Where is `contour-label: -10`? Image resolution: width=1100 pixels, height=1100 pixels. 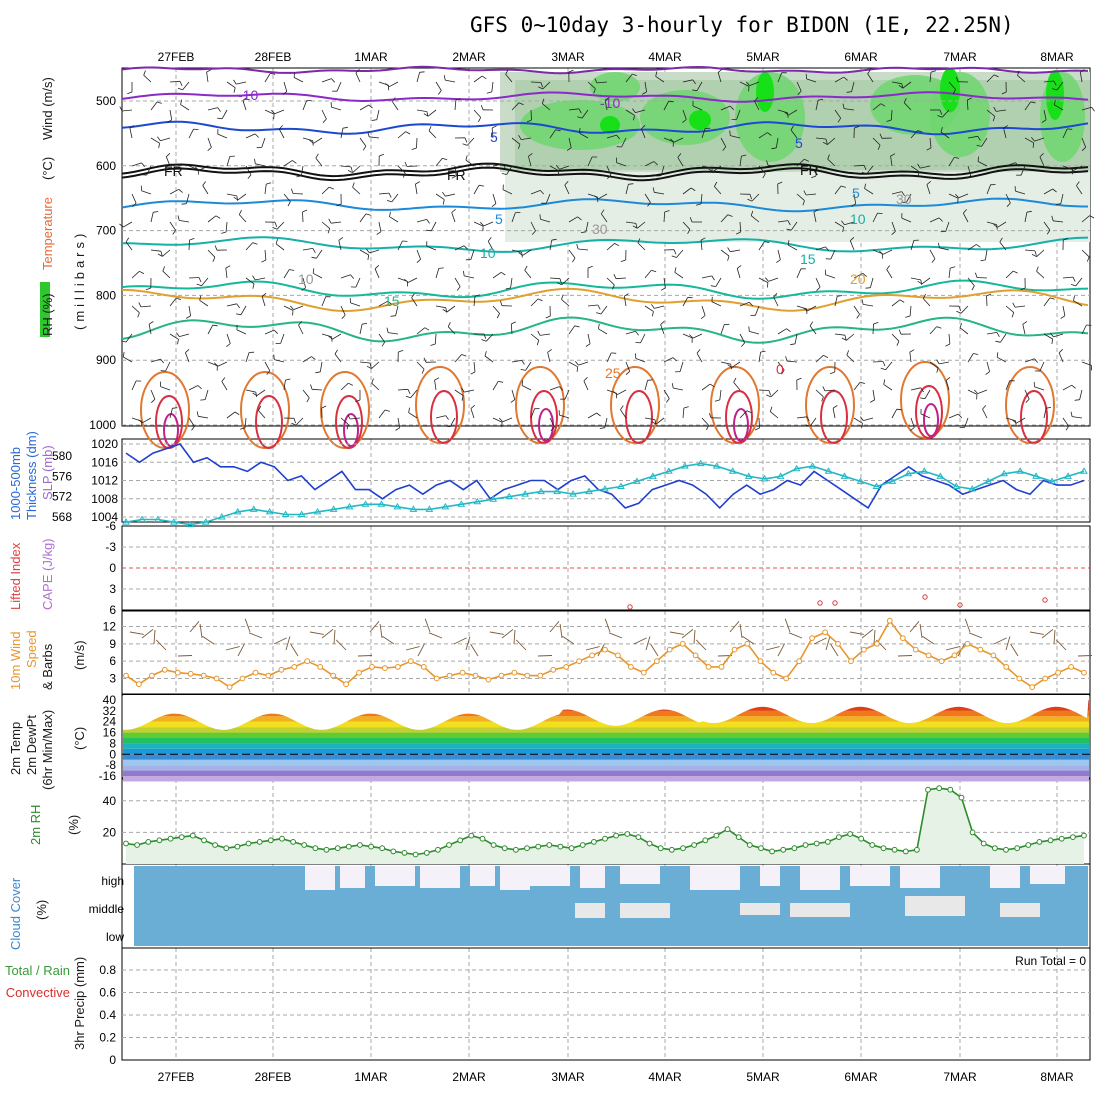 contour-label: -10 is located at coordinates (610, 103).